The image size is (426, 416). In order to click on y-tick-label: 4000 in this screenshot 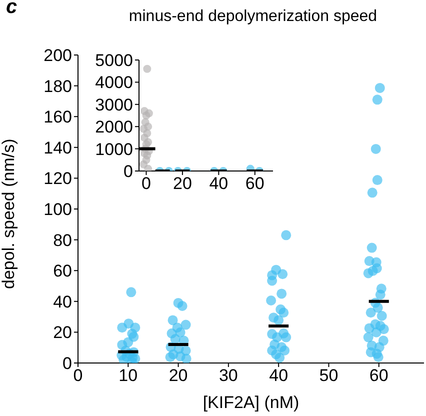, I will do `click(114, 82)`.